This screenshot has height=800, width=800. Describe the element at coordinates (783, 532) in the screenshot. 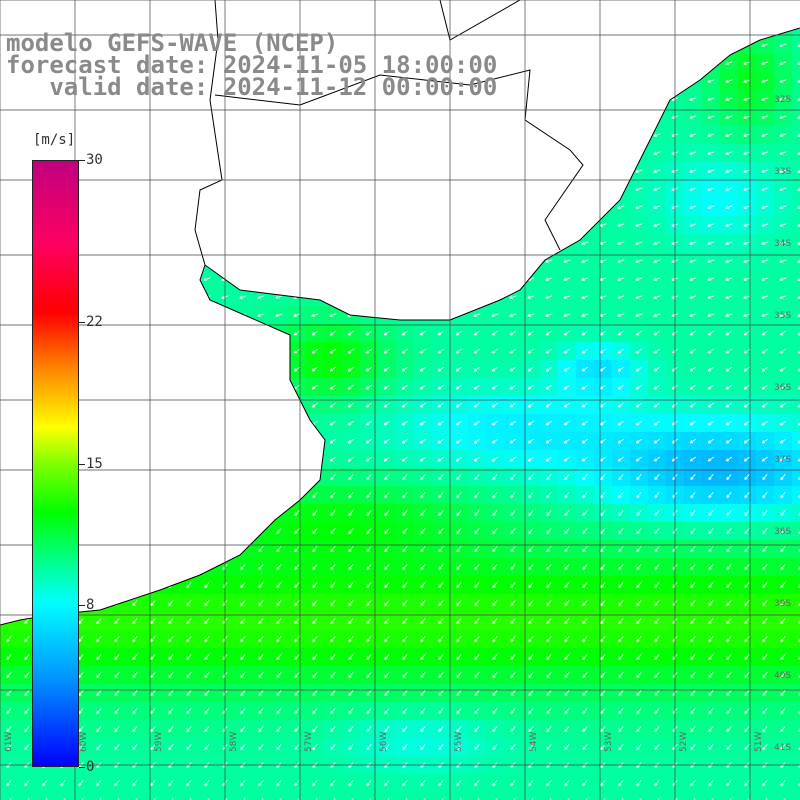

I see `lat-tick-label: 38S` at that location.